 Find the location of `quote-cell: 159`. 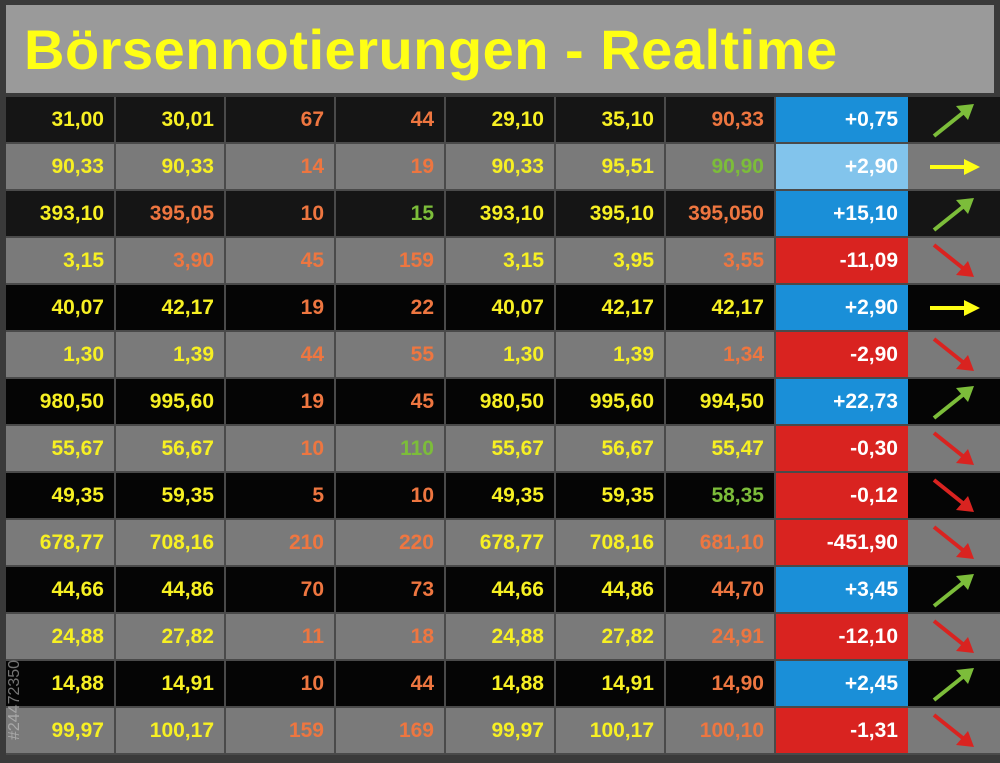

quote-cell: 159 is located at coordinates (281, 731).